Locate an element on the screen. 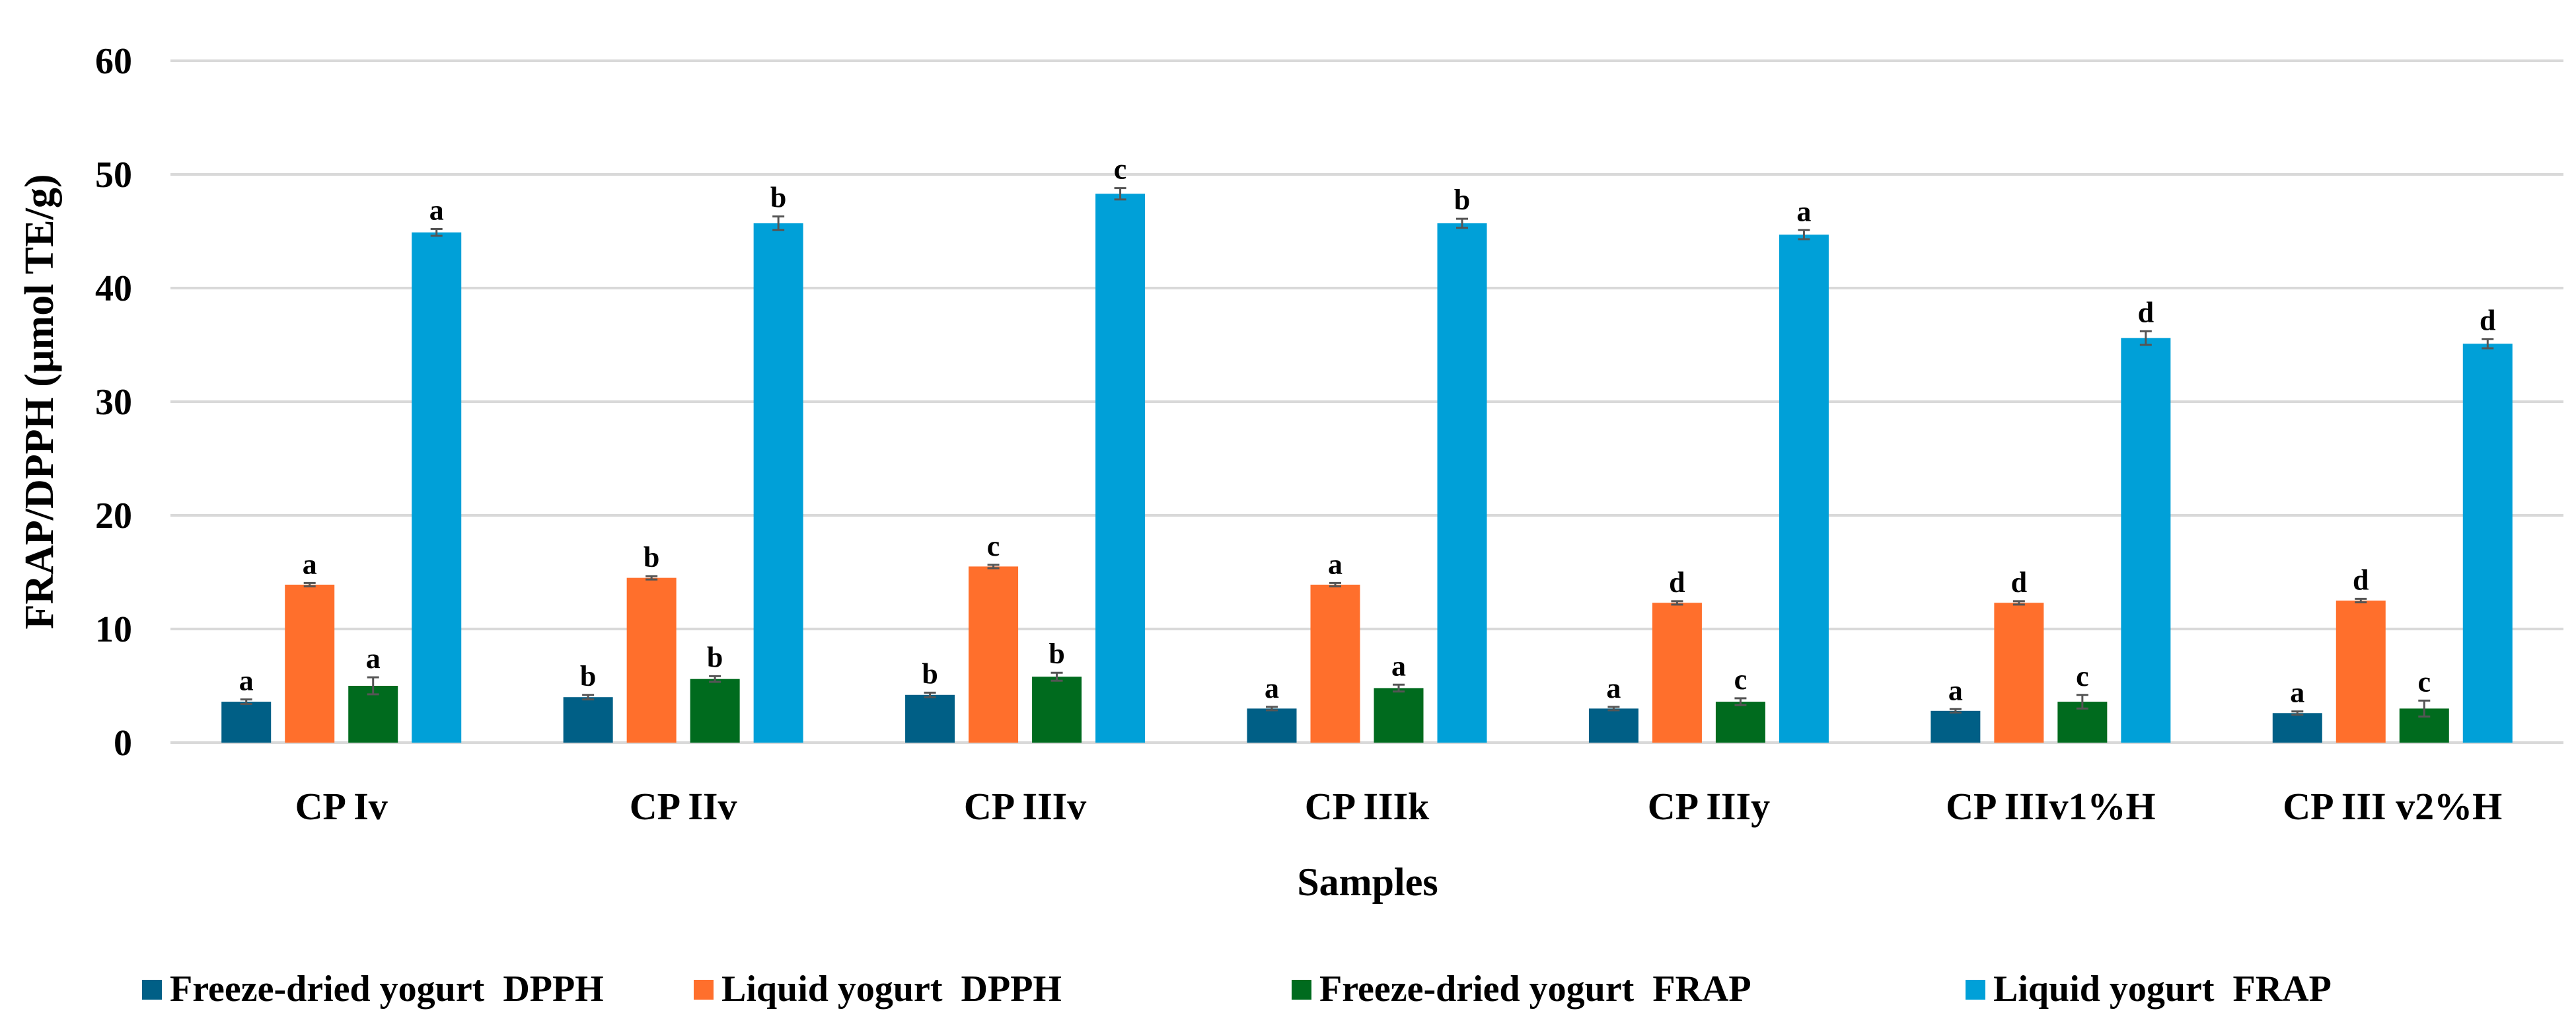 Image resolution: width=2576 pixels, height=1034 pixels. y-tick-label: 10 is located at coordinates (113, 629).